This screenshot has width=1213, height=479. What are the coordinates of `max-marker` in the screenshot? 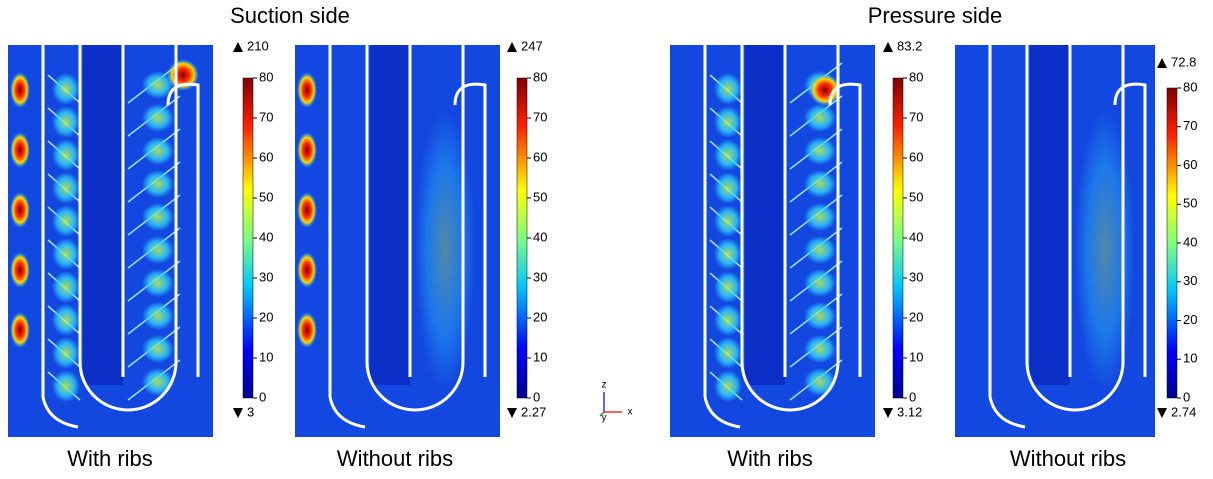 It's located at (888, 47).